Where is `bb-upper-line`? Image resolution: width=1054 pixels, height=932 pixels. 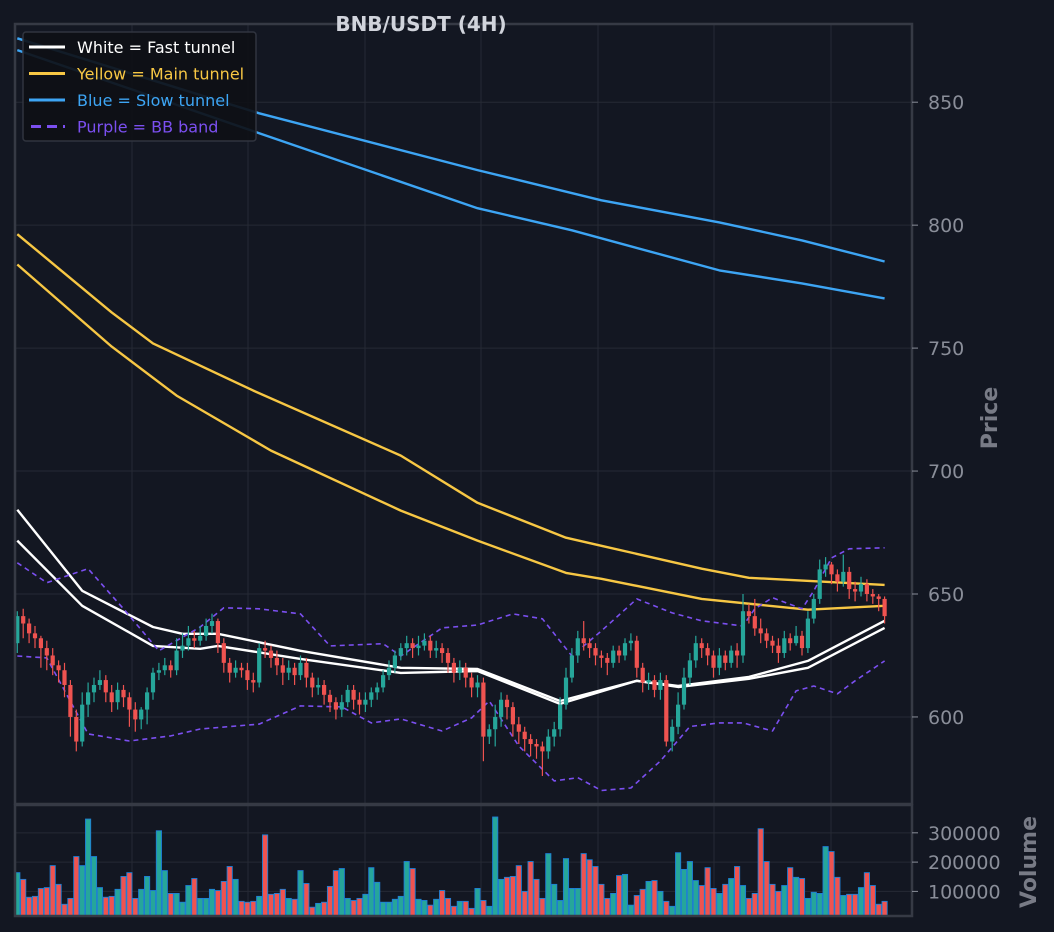 bb-upper-line is located at coordinates (450, 602).